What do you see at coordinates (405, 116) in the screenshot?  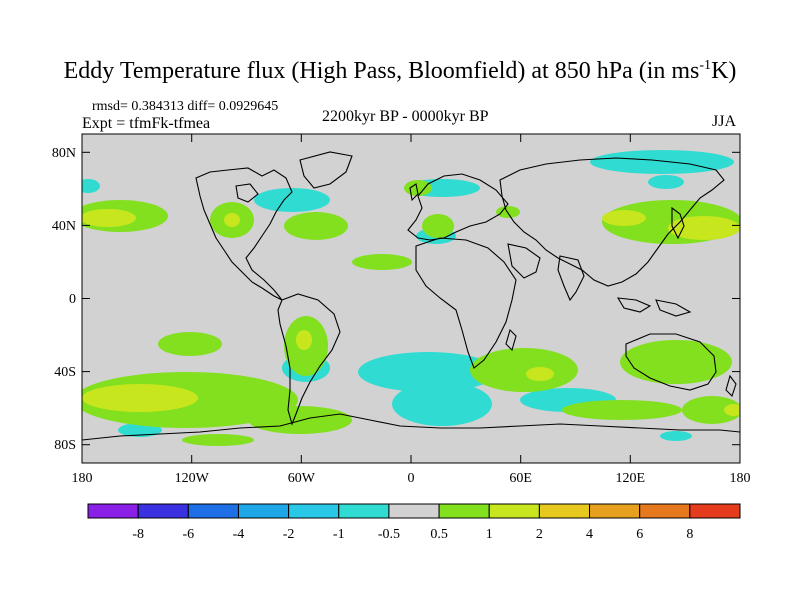 I see `period-label: 2200kyr BP - 0000kyr BP` at bounding box center [405, 116].